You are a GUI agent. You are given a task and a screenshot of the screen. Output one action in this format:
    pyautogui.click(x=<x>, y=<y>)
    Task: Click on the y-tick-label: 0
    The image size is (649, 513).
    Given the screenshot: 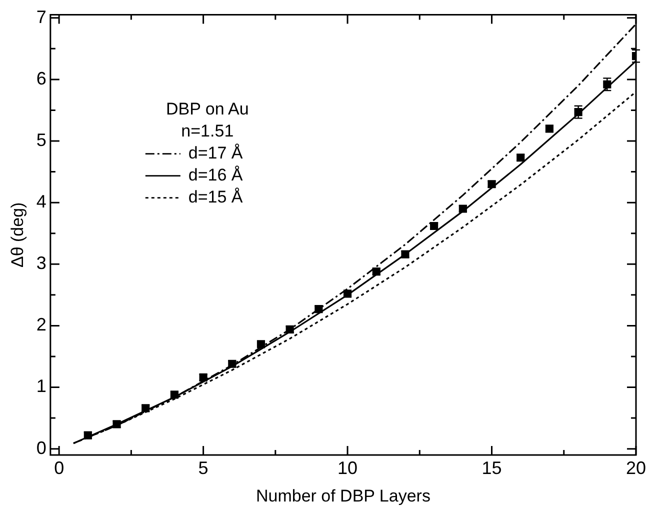 What is the action you would take?
    pyautogui.click(x=41, y=448)
    